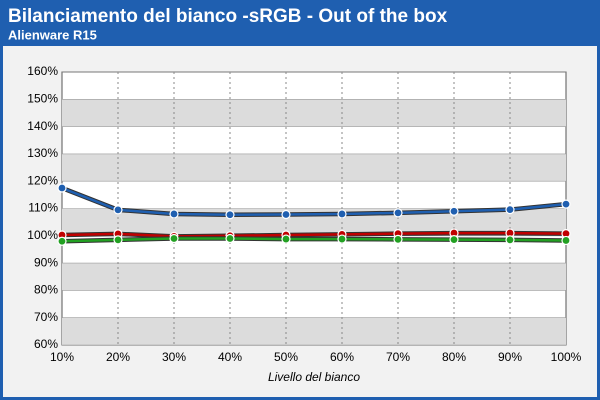  What do you see at coordinates (566, 357) in the screenshot?
I see `x-tick-label: 100%` at bounding box center [566, 357].